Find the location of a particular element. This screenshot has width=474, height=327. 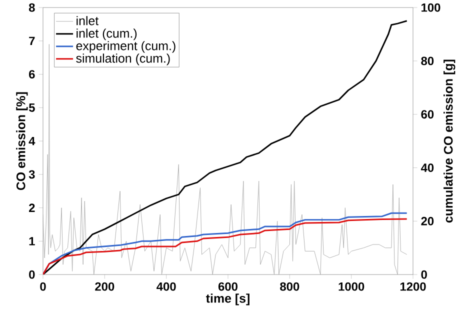

y2-tick-label: 20 is located at coordinates (427, 221).